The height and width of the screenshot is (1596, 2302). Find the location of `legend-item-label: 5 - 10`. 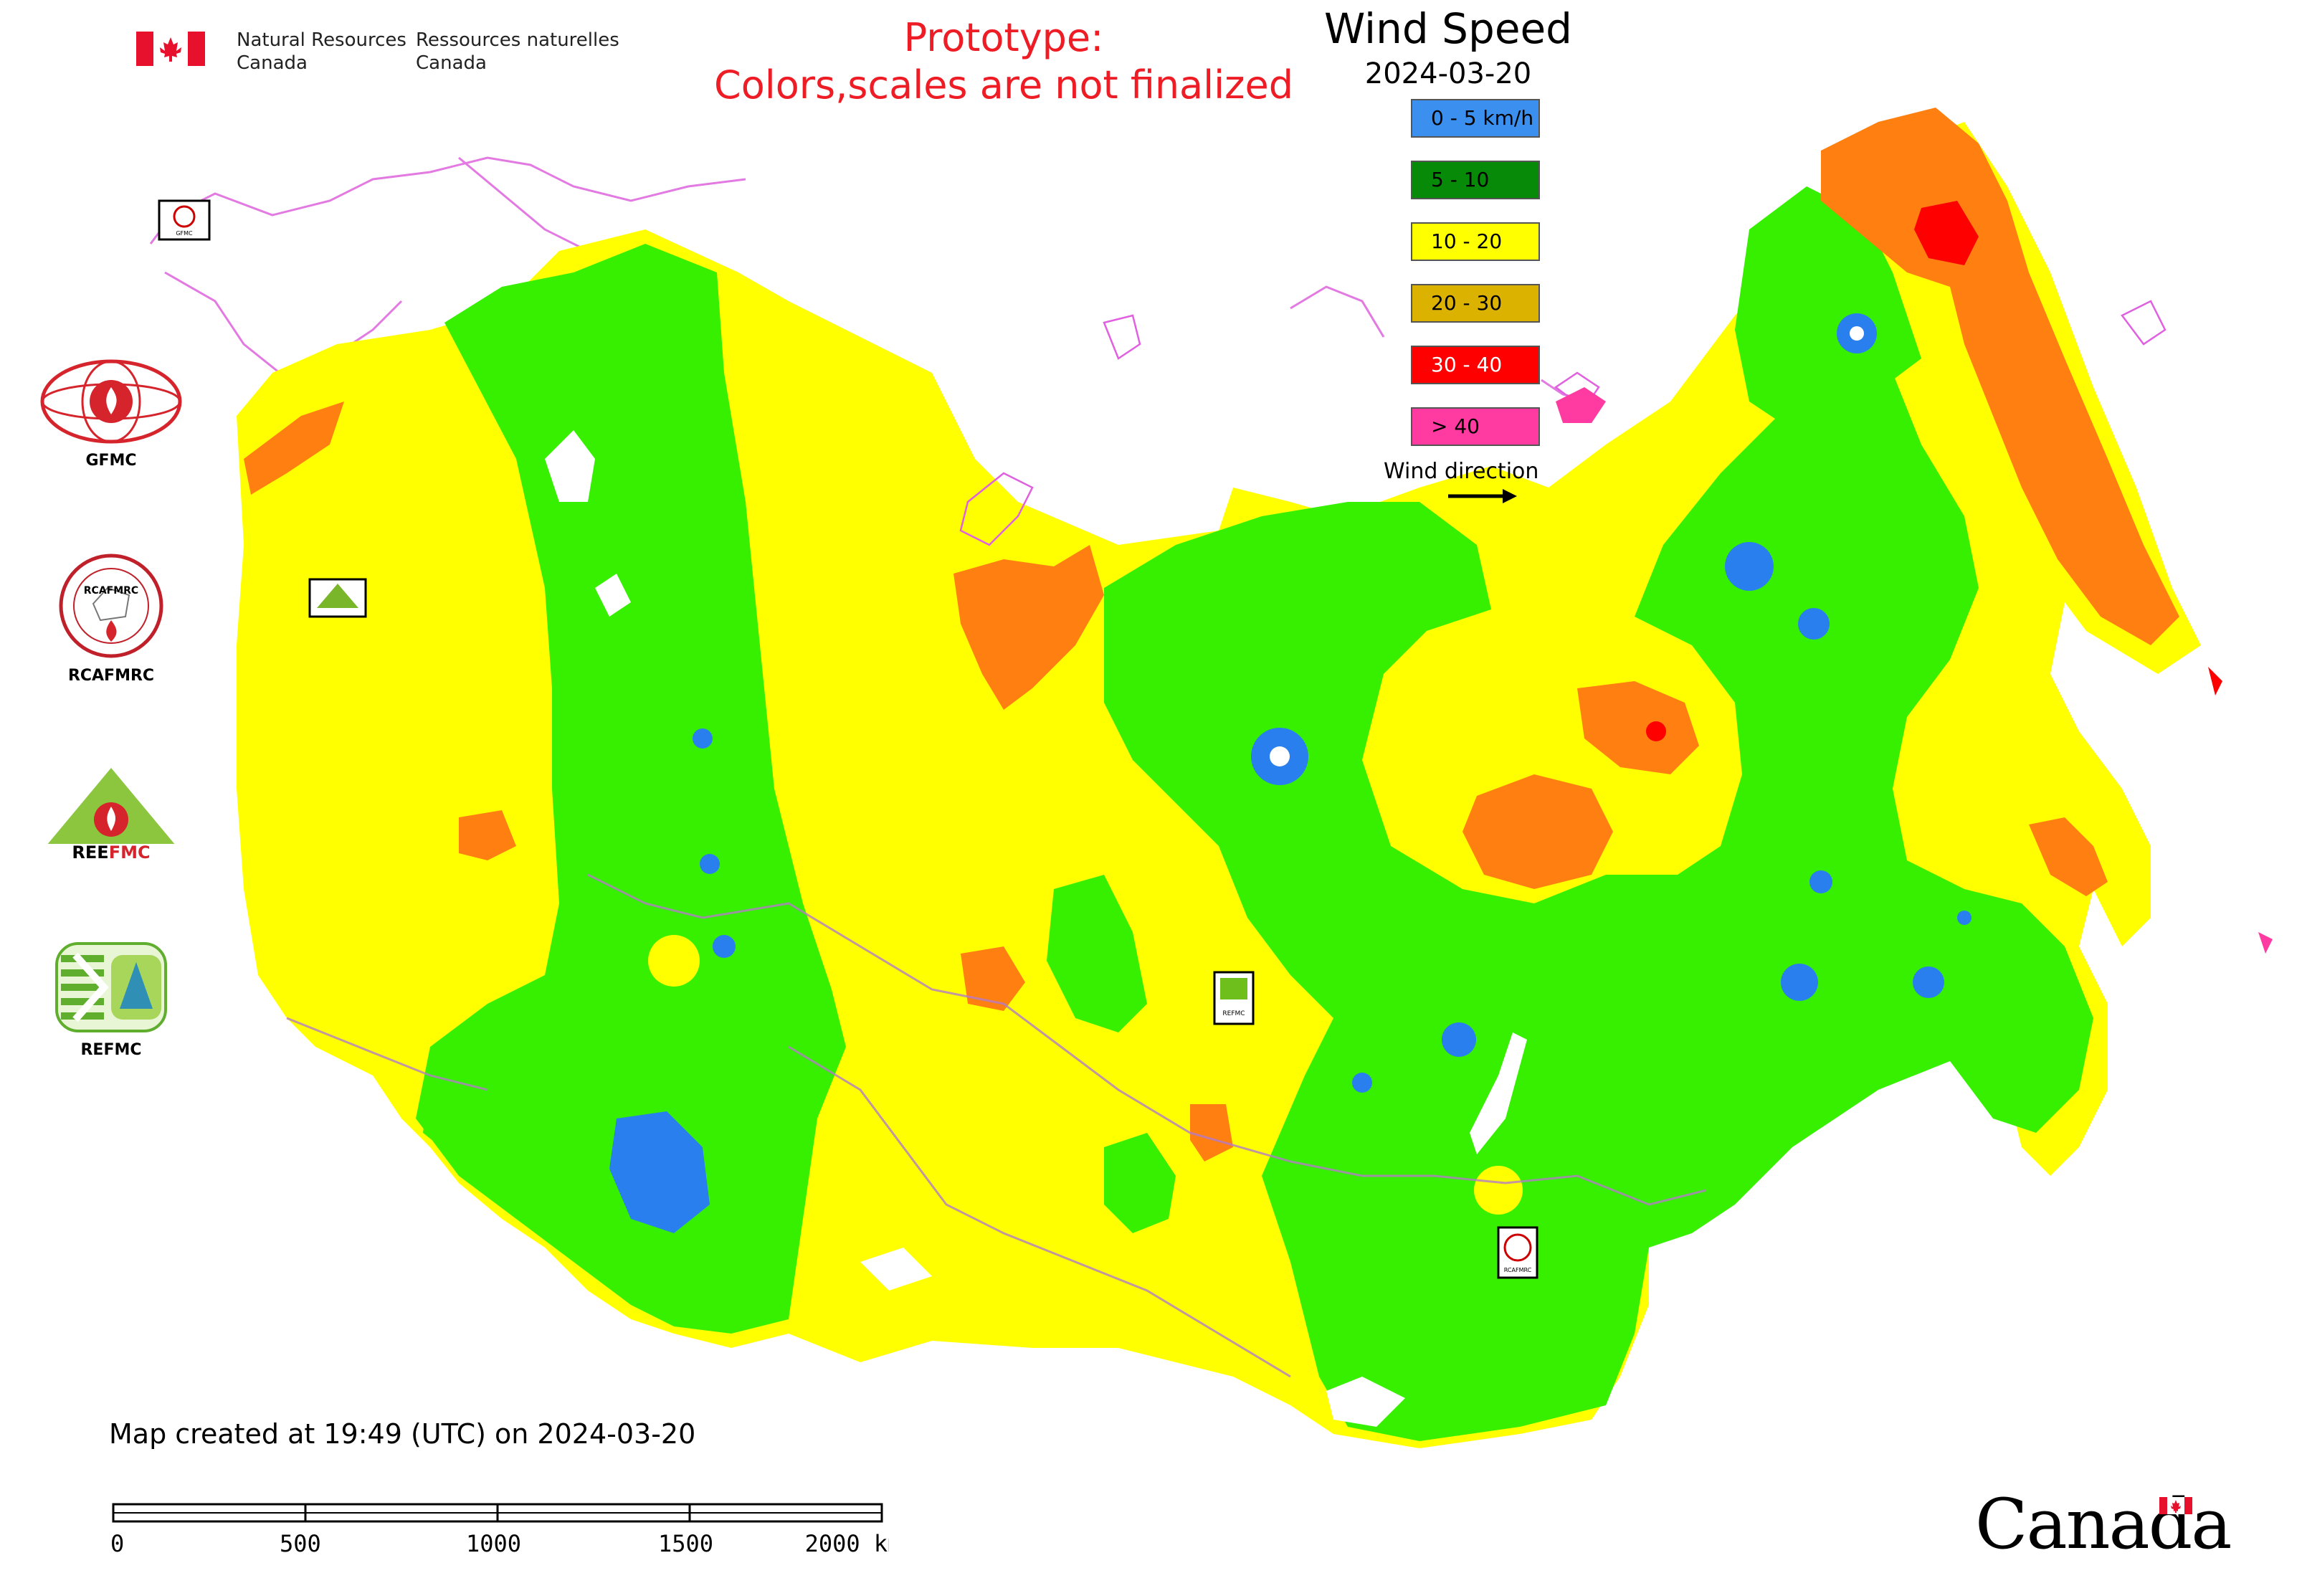

legend-item-label: 5 - 10 is located at coordinates (1460, 179).